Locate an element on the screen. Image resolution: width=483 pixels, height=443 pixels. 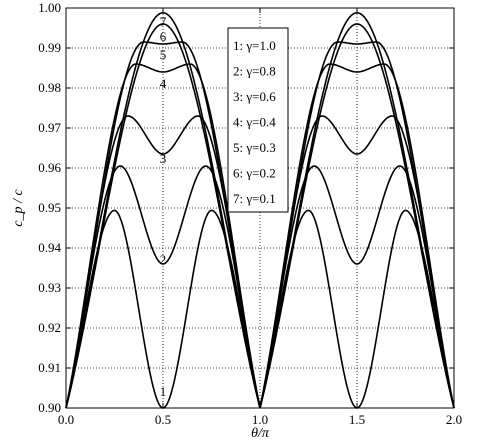
y-tick-label: 1.00 is located at coordinates (49, 7).